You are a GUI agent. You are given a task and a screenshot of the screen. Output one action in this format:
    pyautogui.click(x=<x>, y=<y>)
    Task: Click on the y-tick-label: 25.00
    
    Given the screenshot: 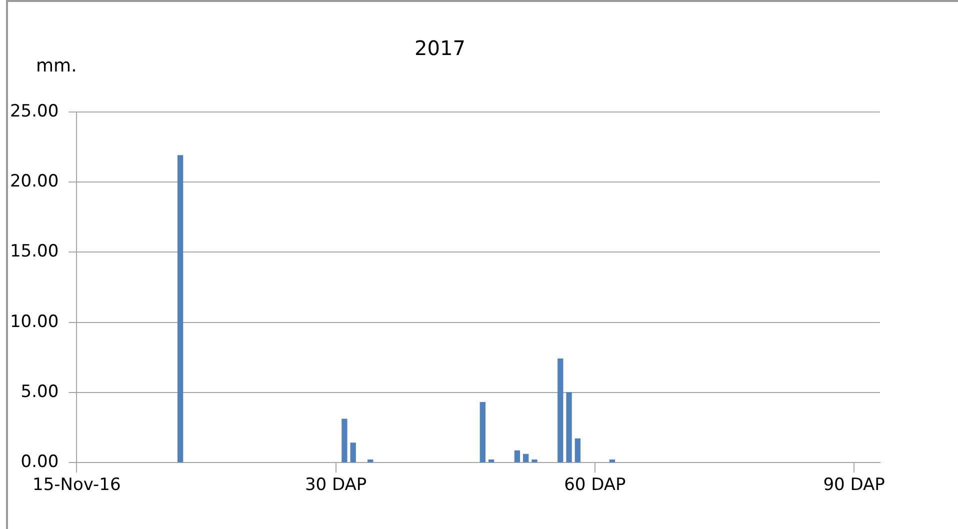 What is the action you would take?
    pyautogui.click(x=34, y=111)
    